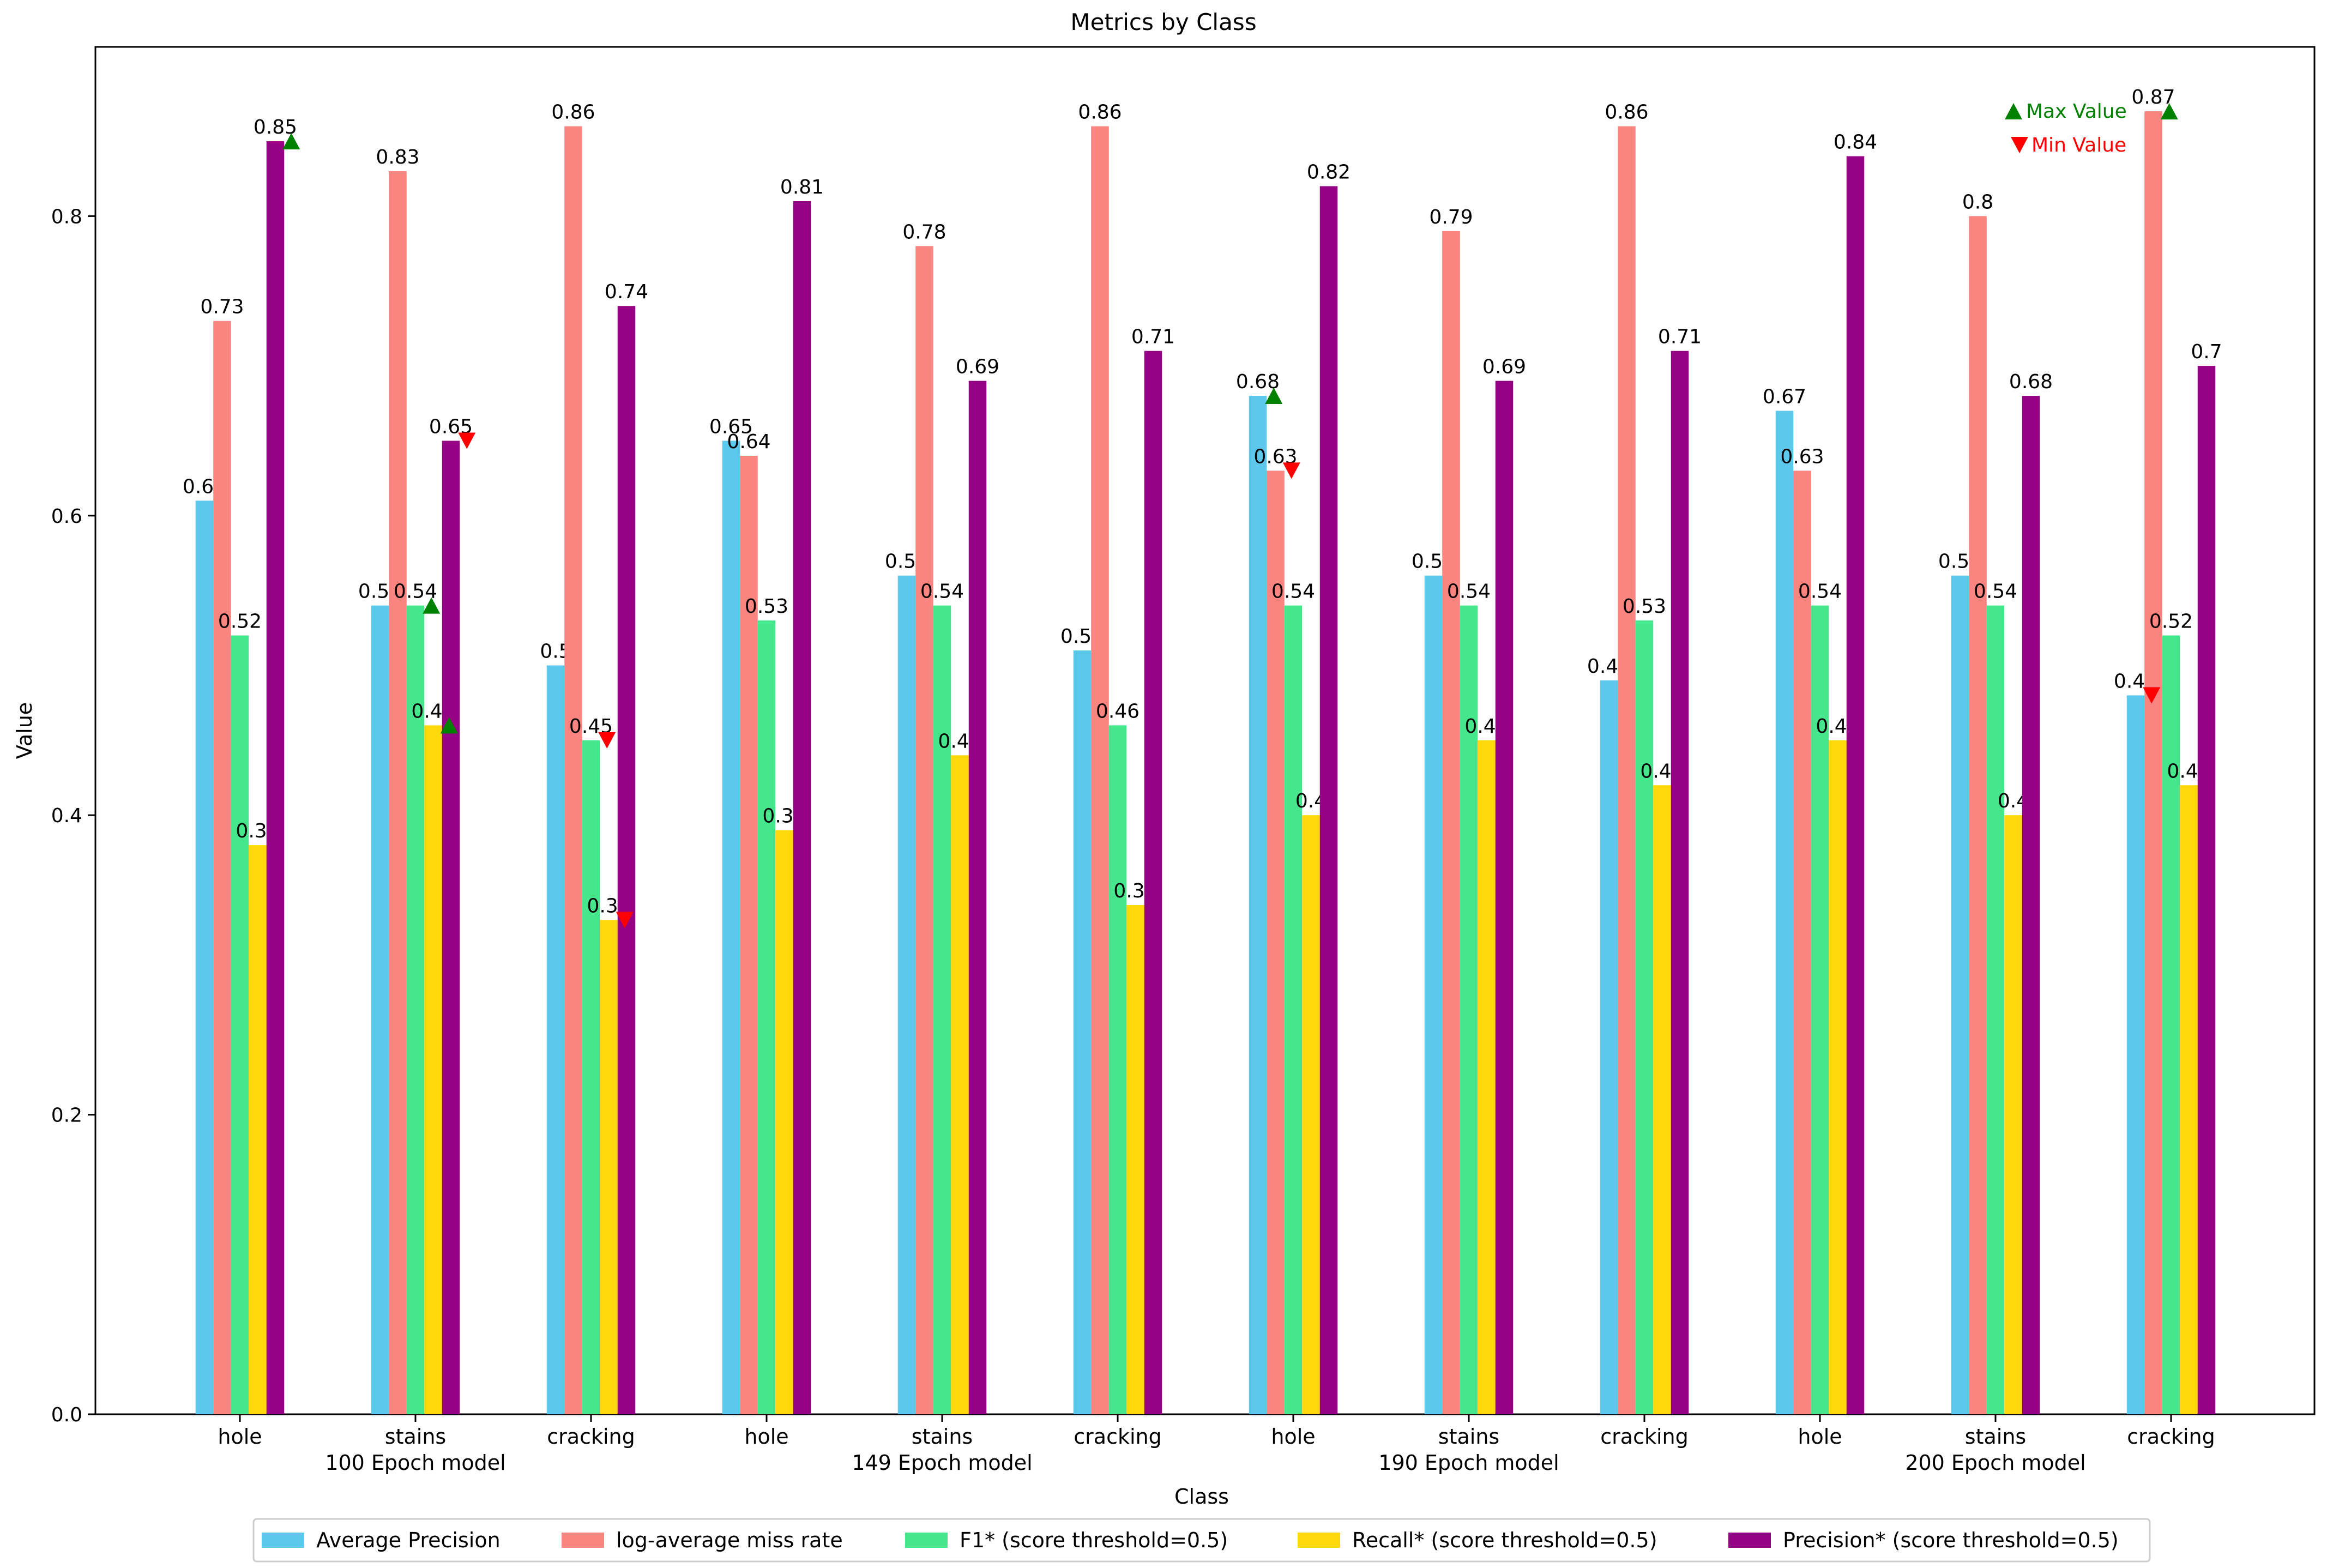 Image resolution: width=2327 pixels, height=1568 pixels. I want to click on bar-value-label: 0.79, so click(1451, 217).